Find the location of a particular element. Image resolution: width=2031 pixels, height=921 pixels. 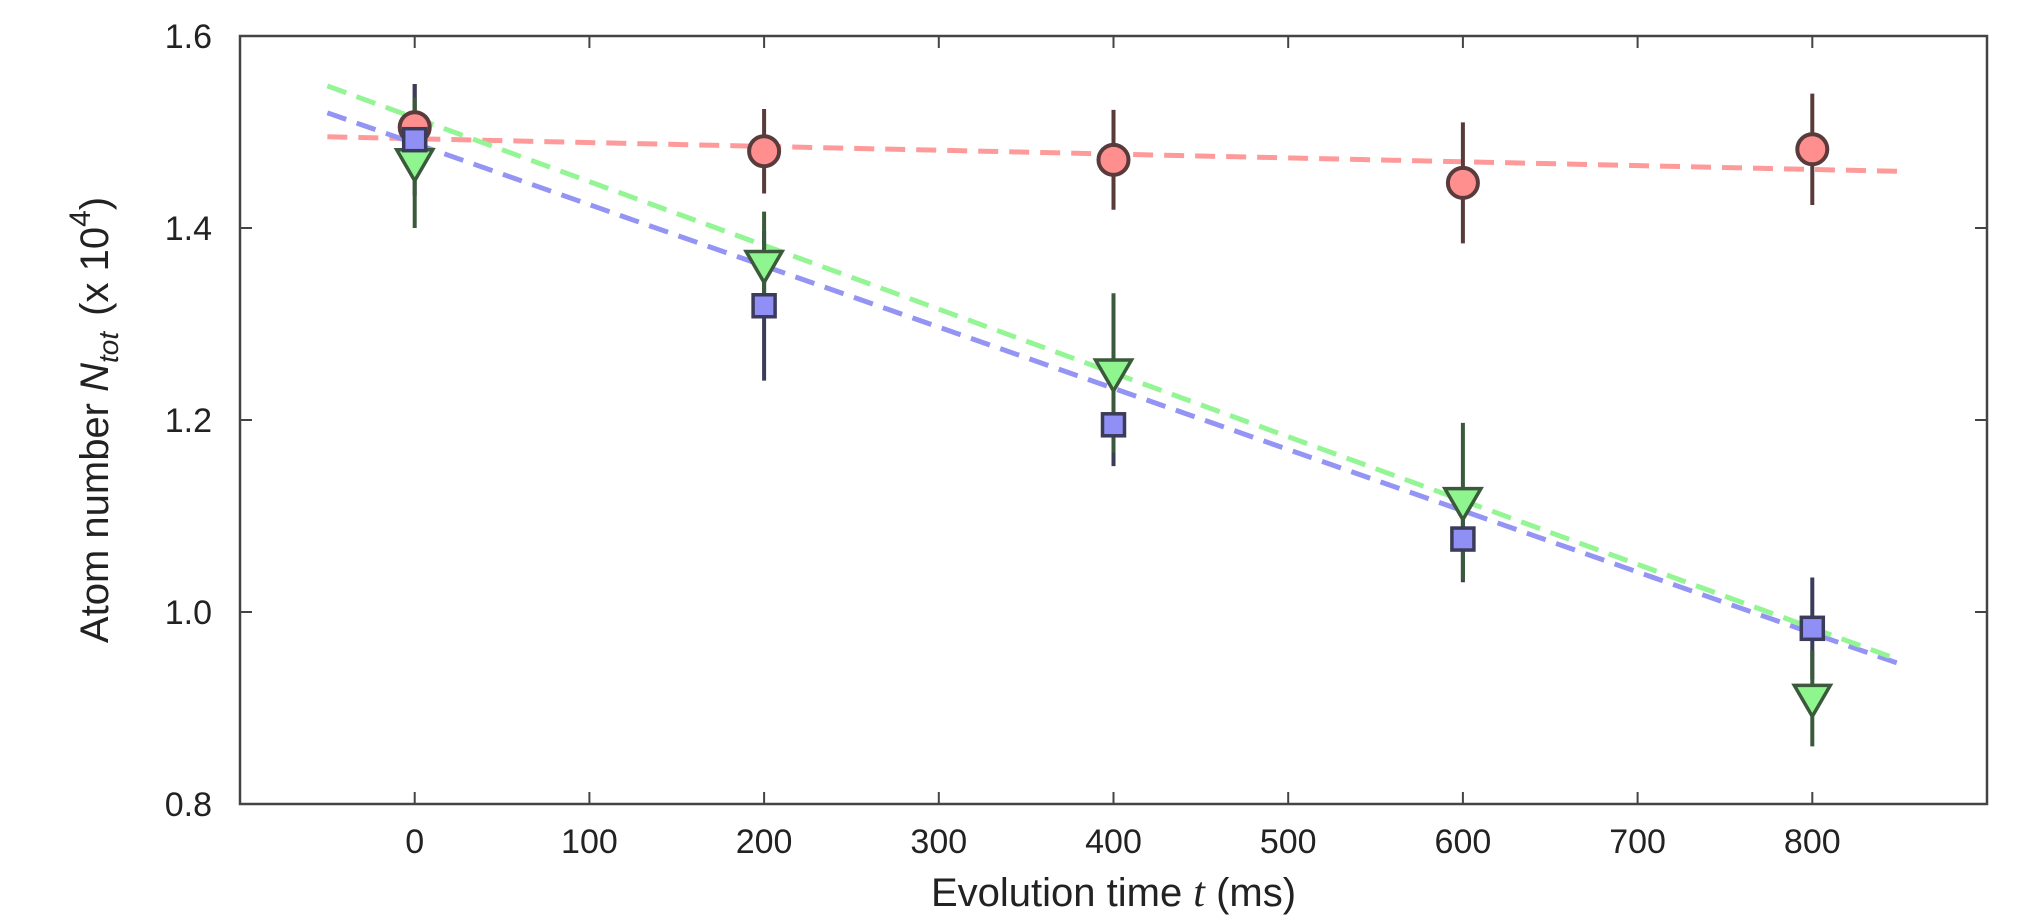

y-tick-label: 1.2 is located at coordinates (188, 421).